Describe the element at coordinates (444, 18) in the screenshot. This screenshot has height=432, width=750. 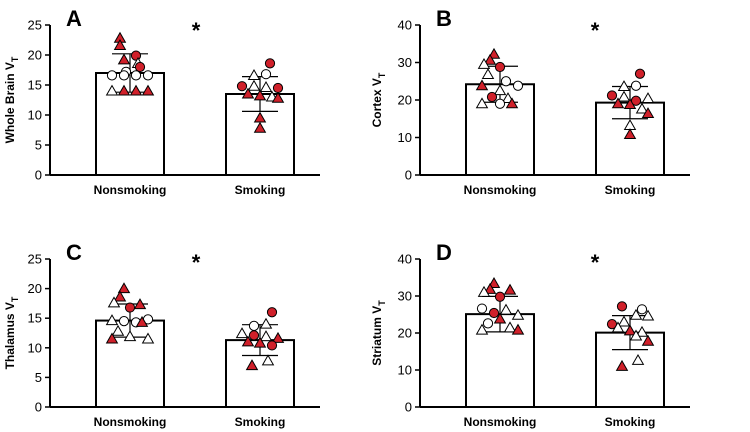
I see `panel-label: B` at that location.